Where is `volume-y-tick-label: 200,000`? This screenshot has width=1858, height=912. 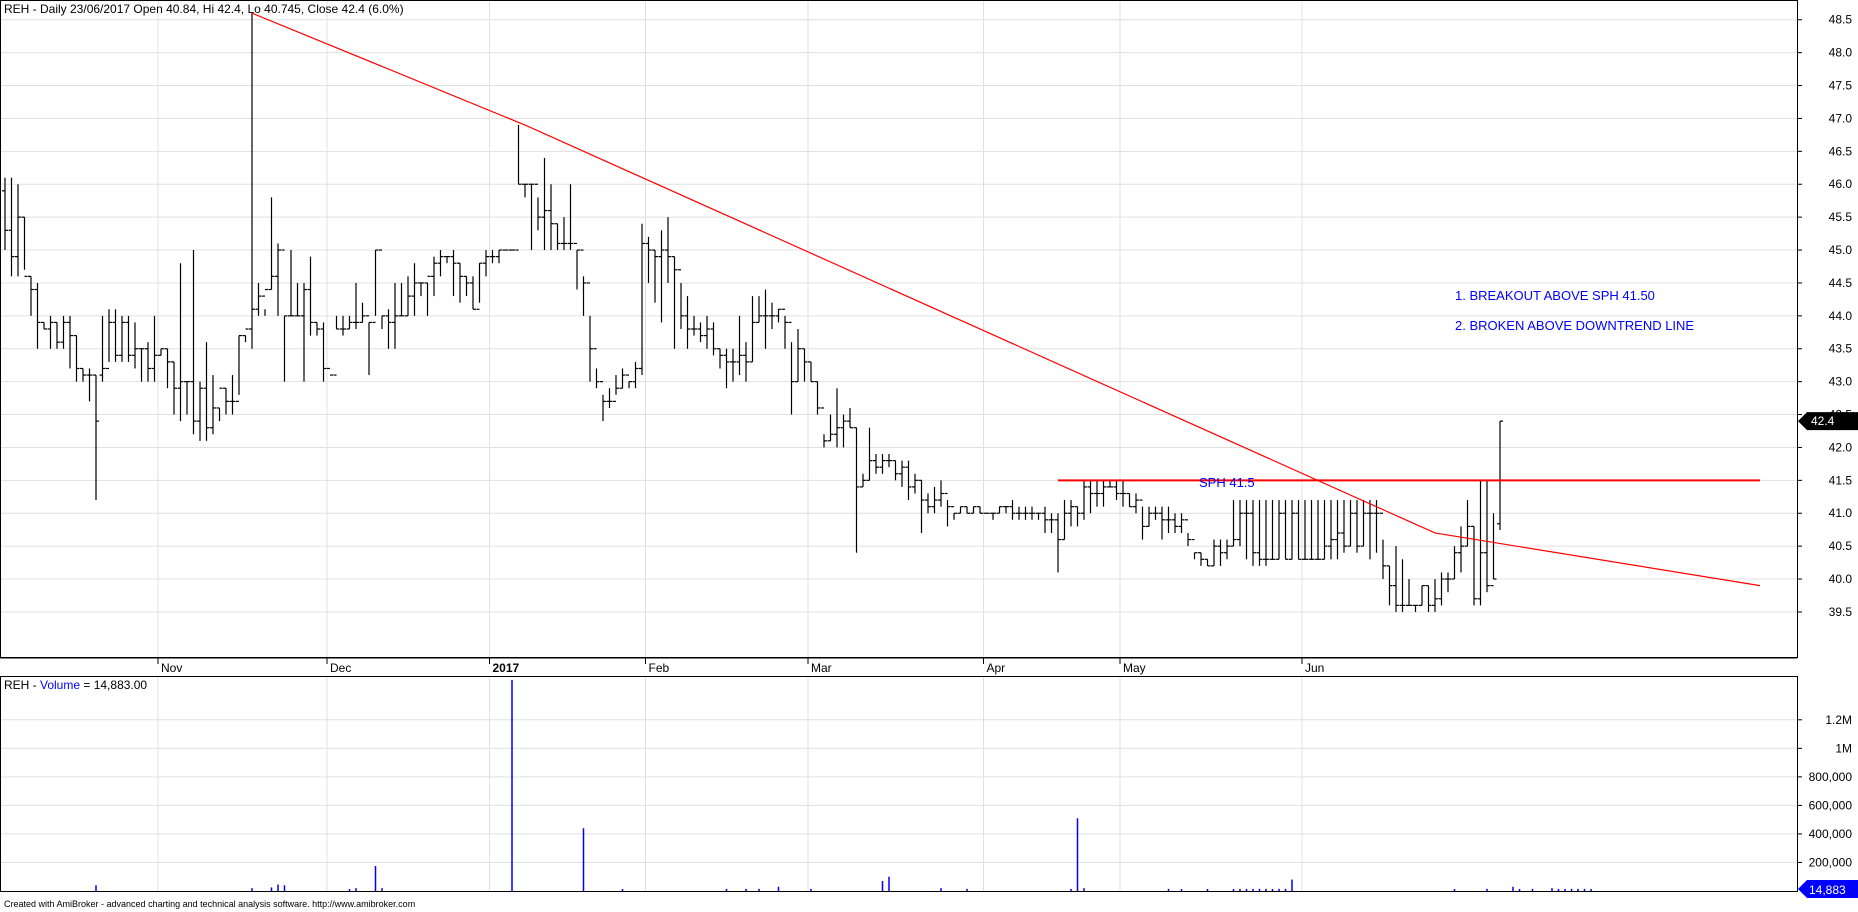
volume-y-tick-label: 200,000 is located at coordinates (1831, 862).